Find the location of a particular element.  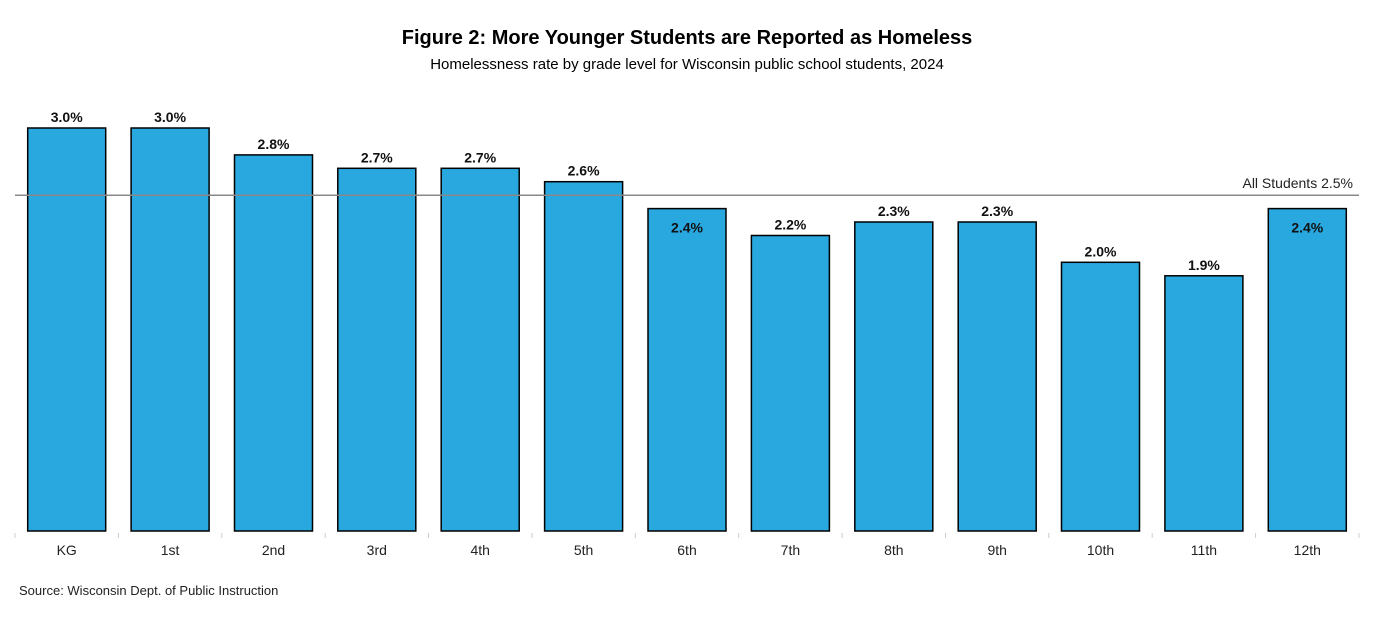

data-label-8th: 2.3% is located at coordinates (894, 211).